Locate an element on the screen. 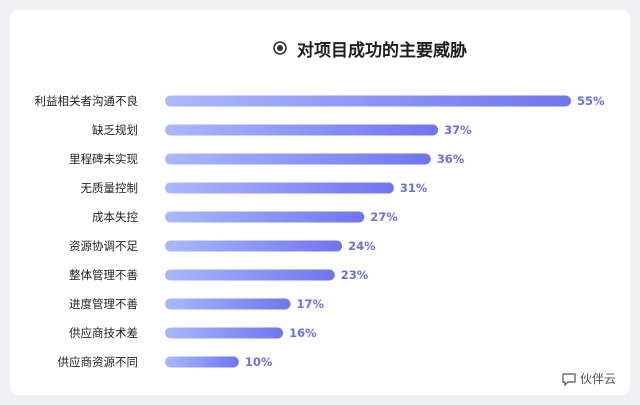 The width and height of the screenshot is (640, 405). value-label: 37% is located at coordinates (458, 130).